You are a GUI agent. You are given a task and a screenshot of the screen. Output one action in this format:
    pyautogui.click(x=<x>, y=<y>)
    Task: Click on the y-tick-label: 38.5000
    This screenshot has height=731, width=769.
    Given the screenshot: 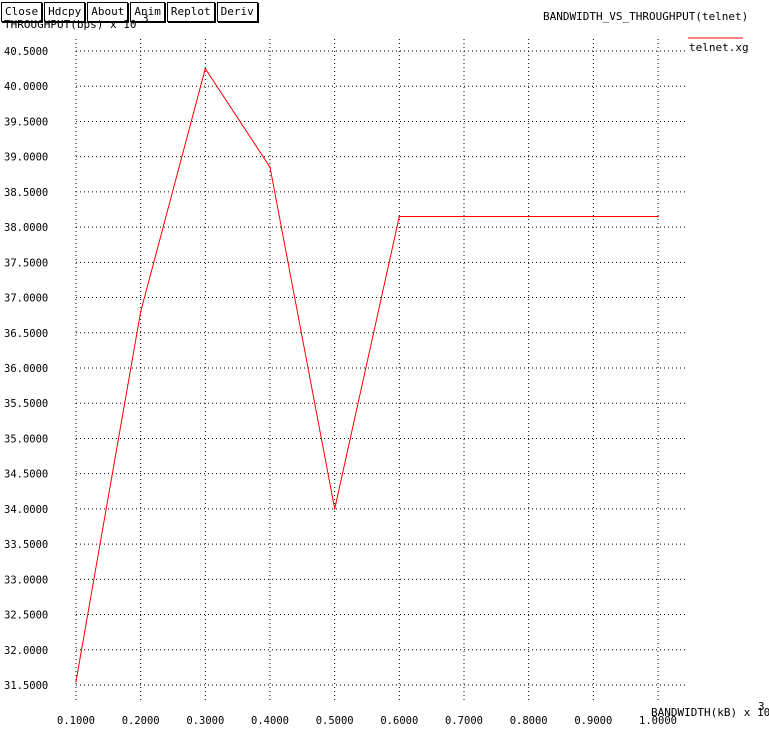 What is the action you would take?
    pyautogui.click(x=26, y=193)
    